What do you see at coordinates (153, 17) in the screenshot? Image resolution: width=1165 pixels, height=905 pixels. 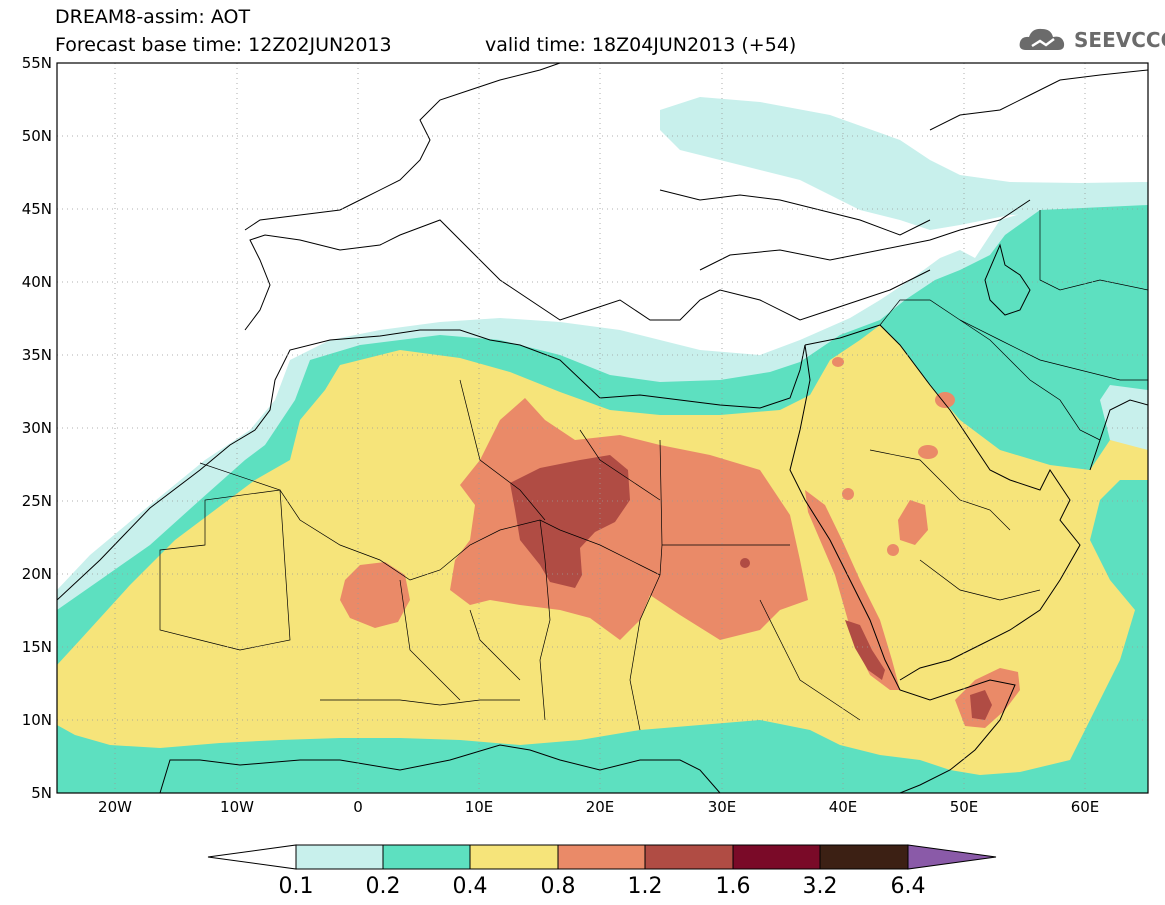 I see `chart-title: DREAM8-assim: AOT` at bounding box center [153, 17].